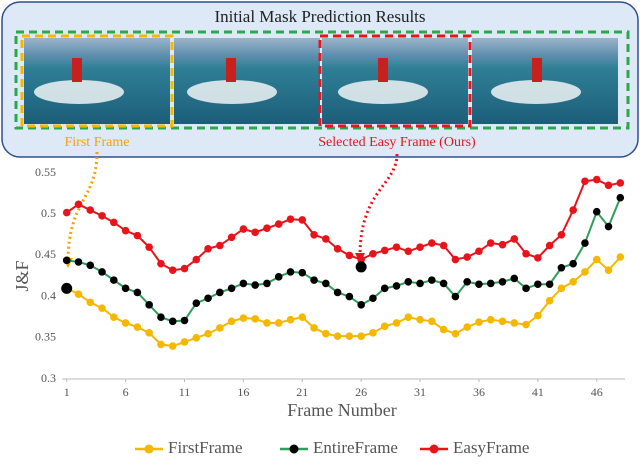 The width and height of the screenshot is (640, 467). I want to click on x-tick-label: 11, so click(185, 392).